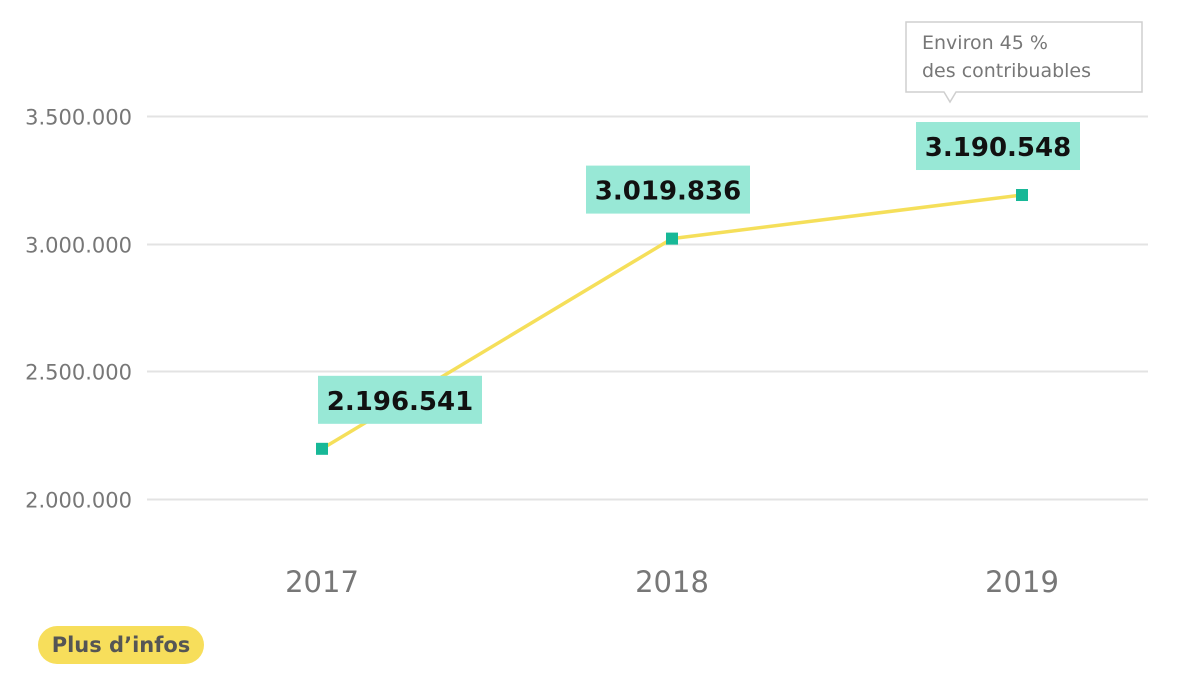 This screenshot has width=1201, height=691. What do you see at coordinates (121, 645) in the screenshot?
I see `more-info-button: Plus d’infos` at bounding box center [121, 645].